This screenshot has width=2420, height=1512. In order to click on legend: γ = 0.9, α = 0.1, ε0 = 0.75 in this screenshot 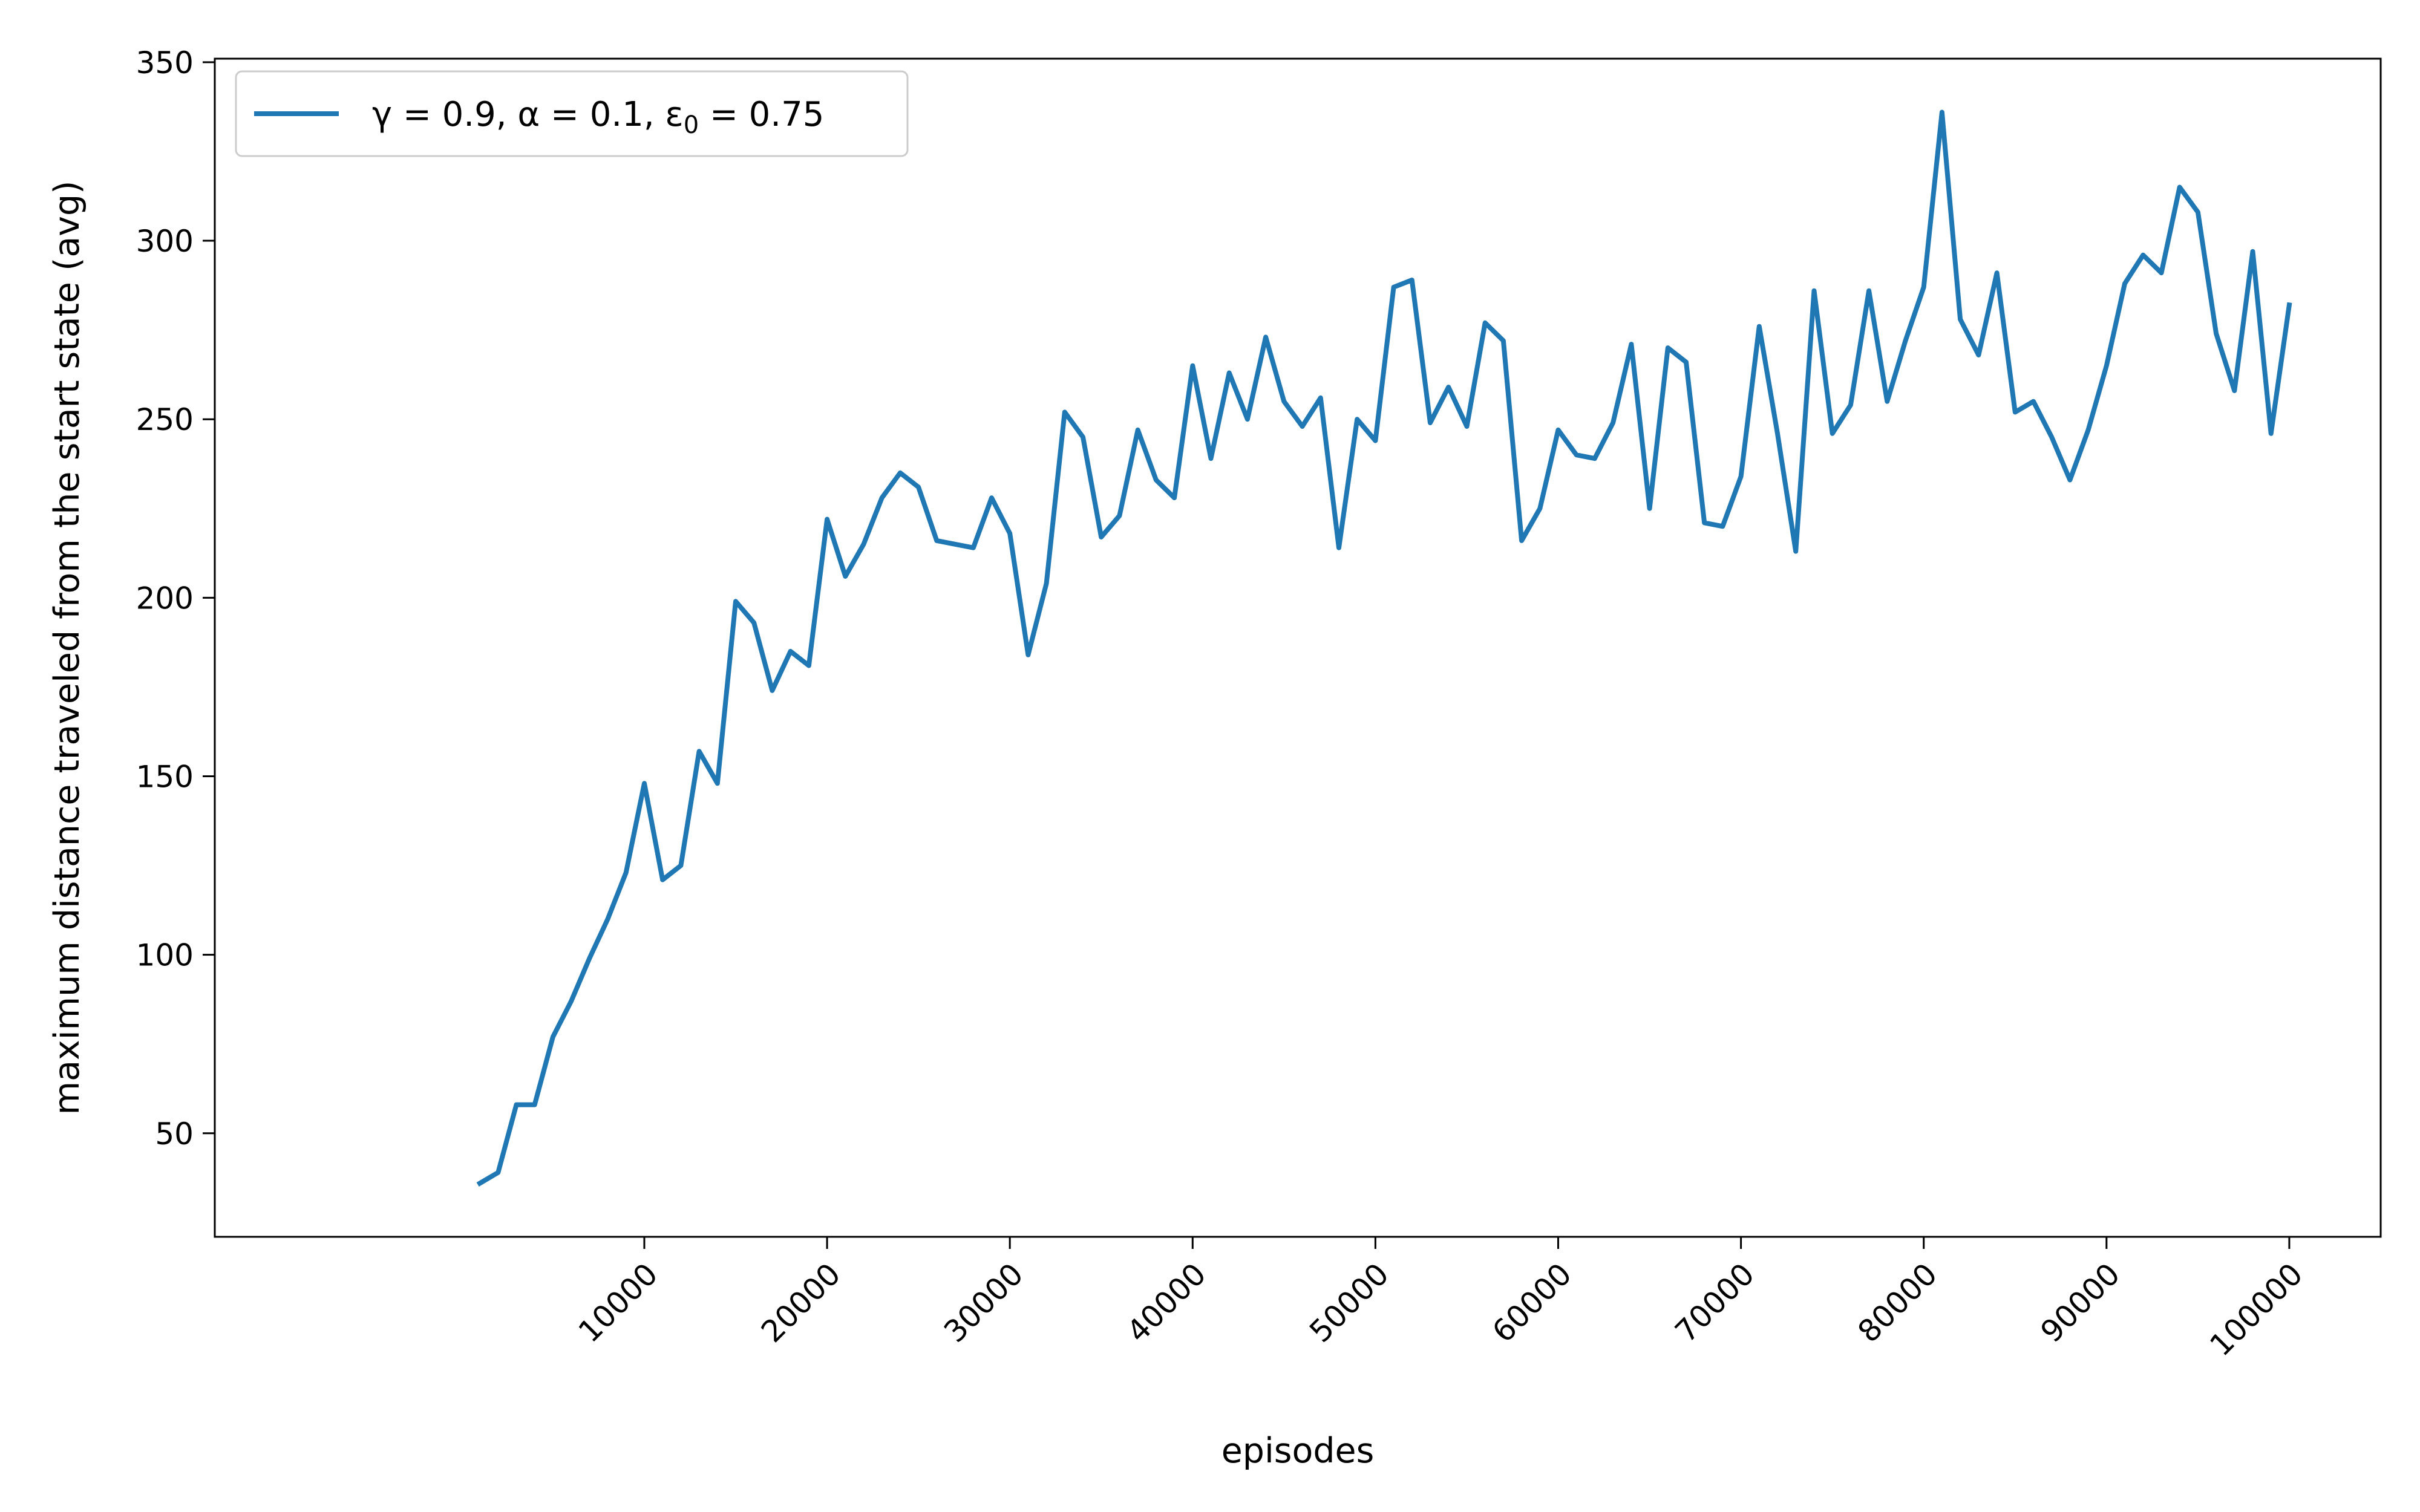, I will do `click(572, 113)`.